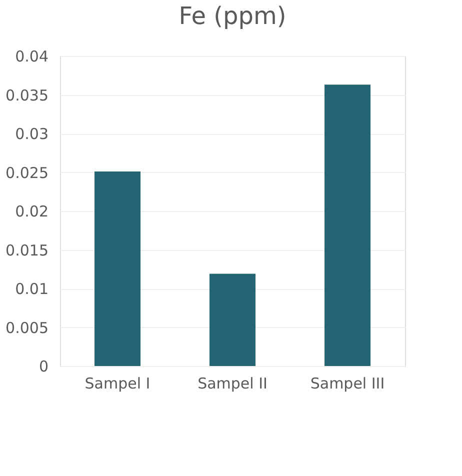 The height and width of the screenshot is (476, 462). Describe the element at coordinates (31, 211) in the screenshot. I see `y-tick-label: 0.02` at that location.